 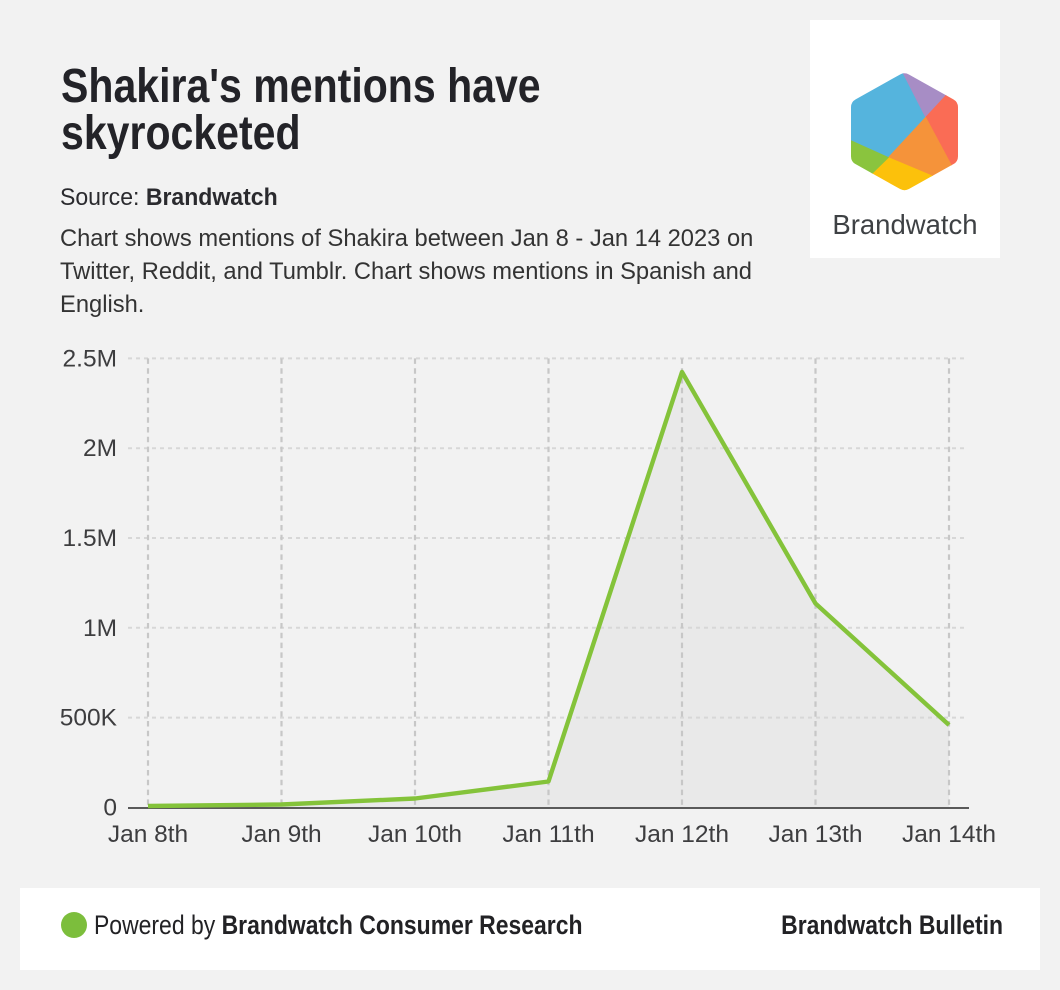 What do you see at coordinates (548, 834) in the screenshot?
I see `svg-text: Jan 11th` at bounding box center [548, 834].